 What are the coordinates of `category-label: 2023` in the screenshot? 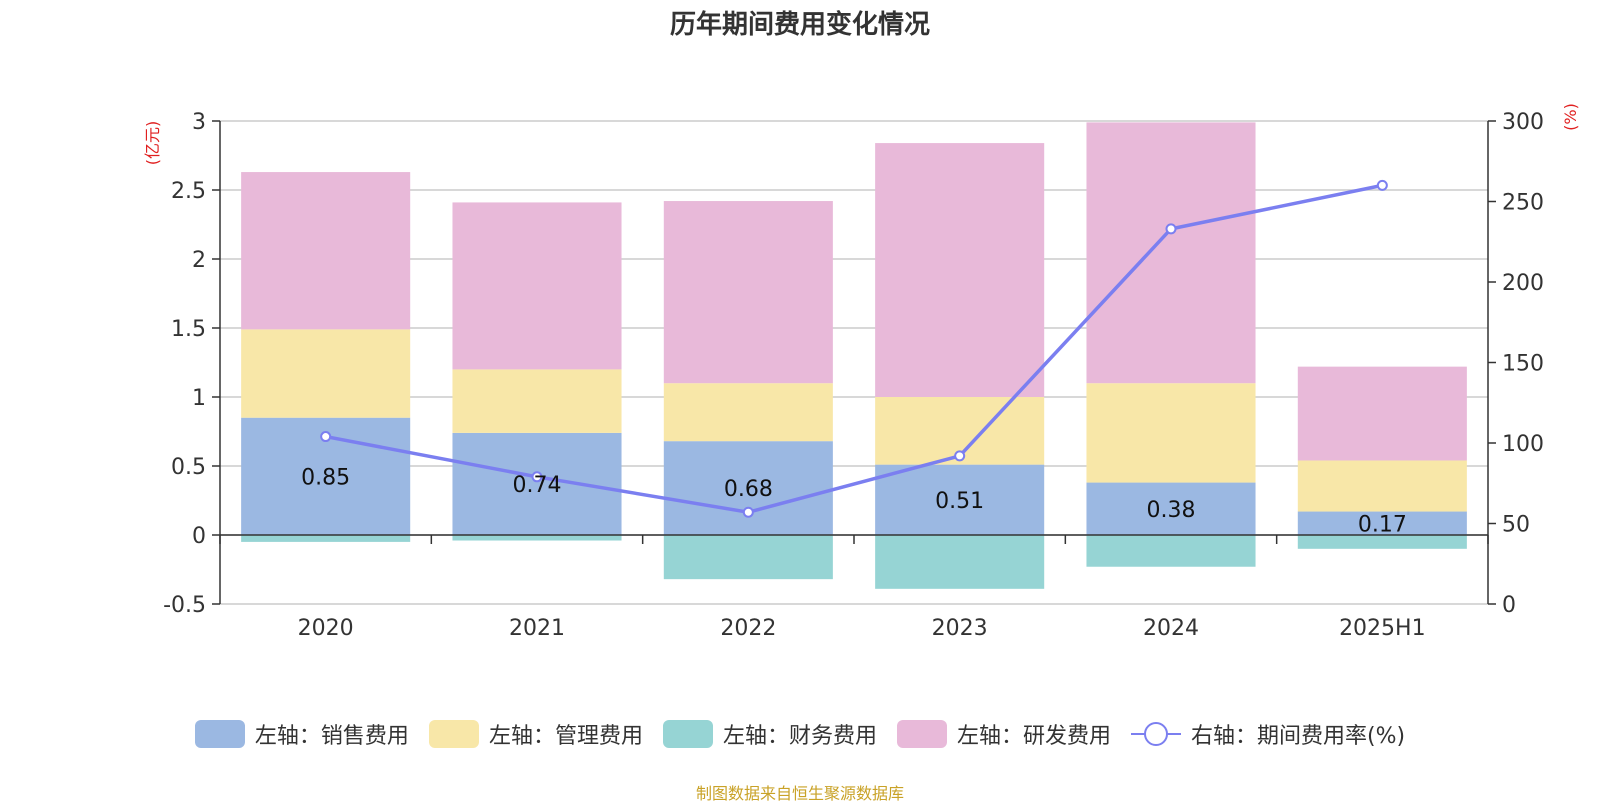 It's located at (960, 628).